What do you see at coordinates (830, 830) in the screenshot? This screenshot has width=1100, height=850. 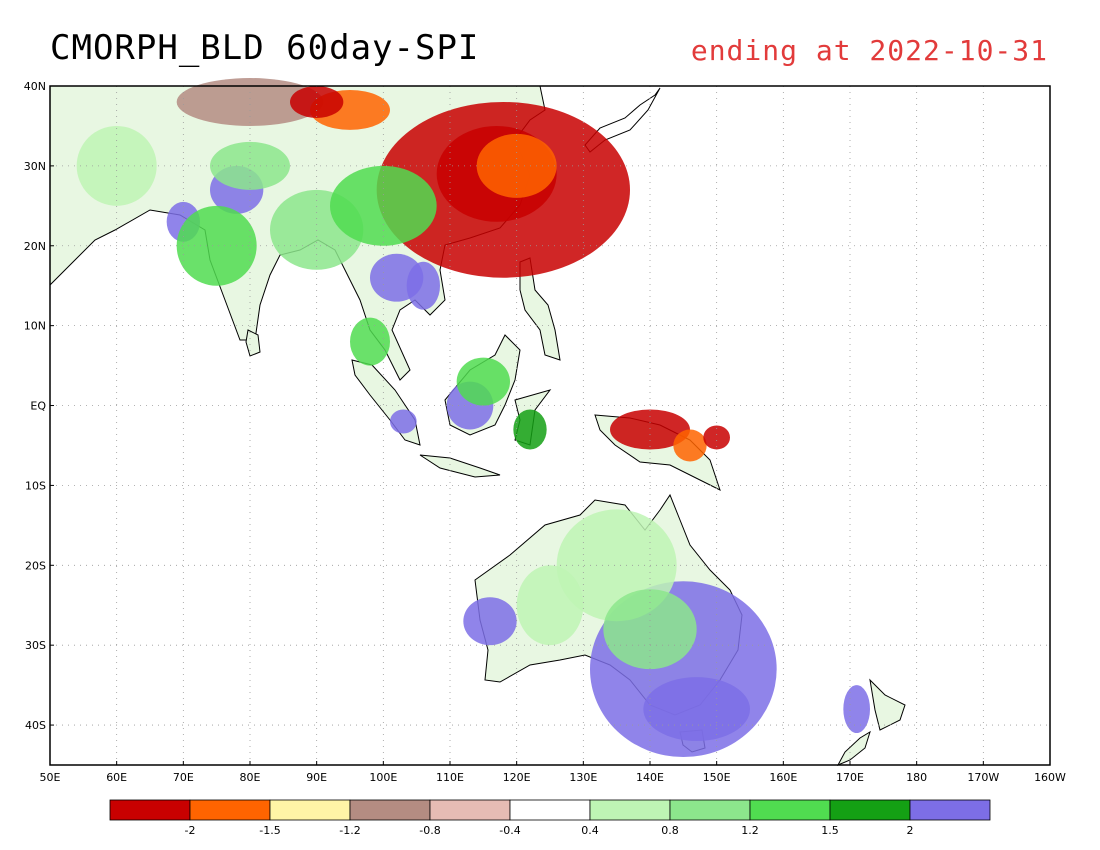 I see `legend-label: 1.5` at bounding box center [830, 830].